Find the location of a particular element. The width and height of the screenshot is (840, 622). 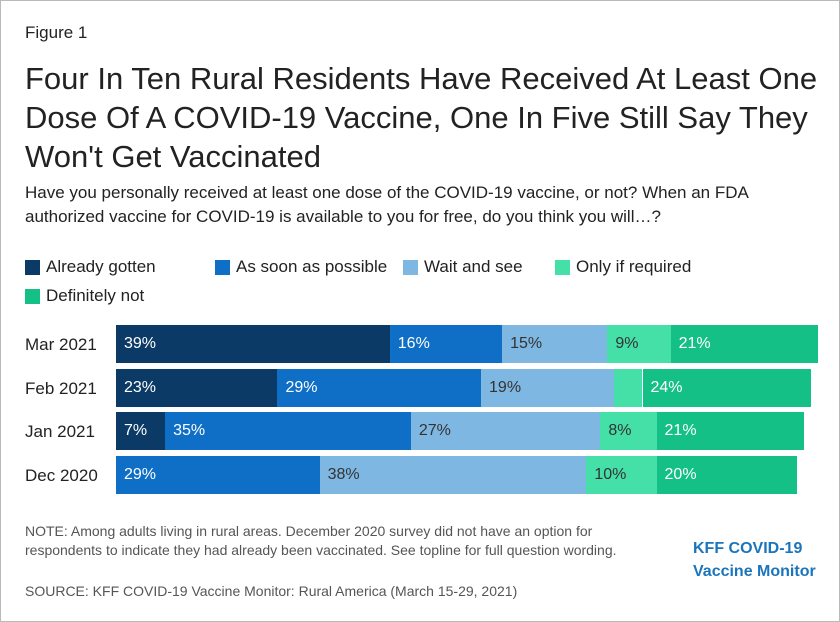

logo-line-2: Vaccine Monitor is located at coordinates (754, 571).